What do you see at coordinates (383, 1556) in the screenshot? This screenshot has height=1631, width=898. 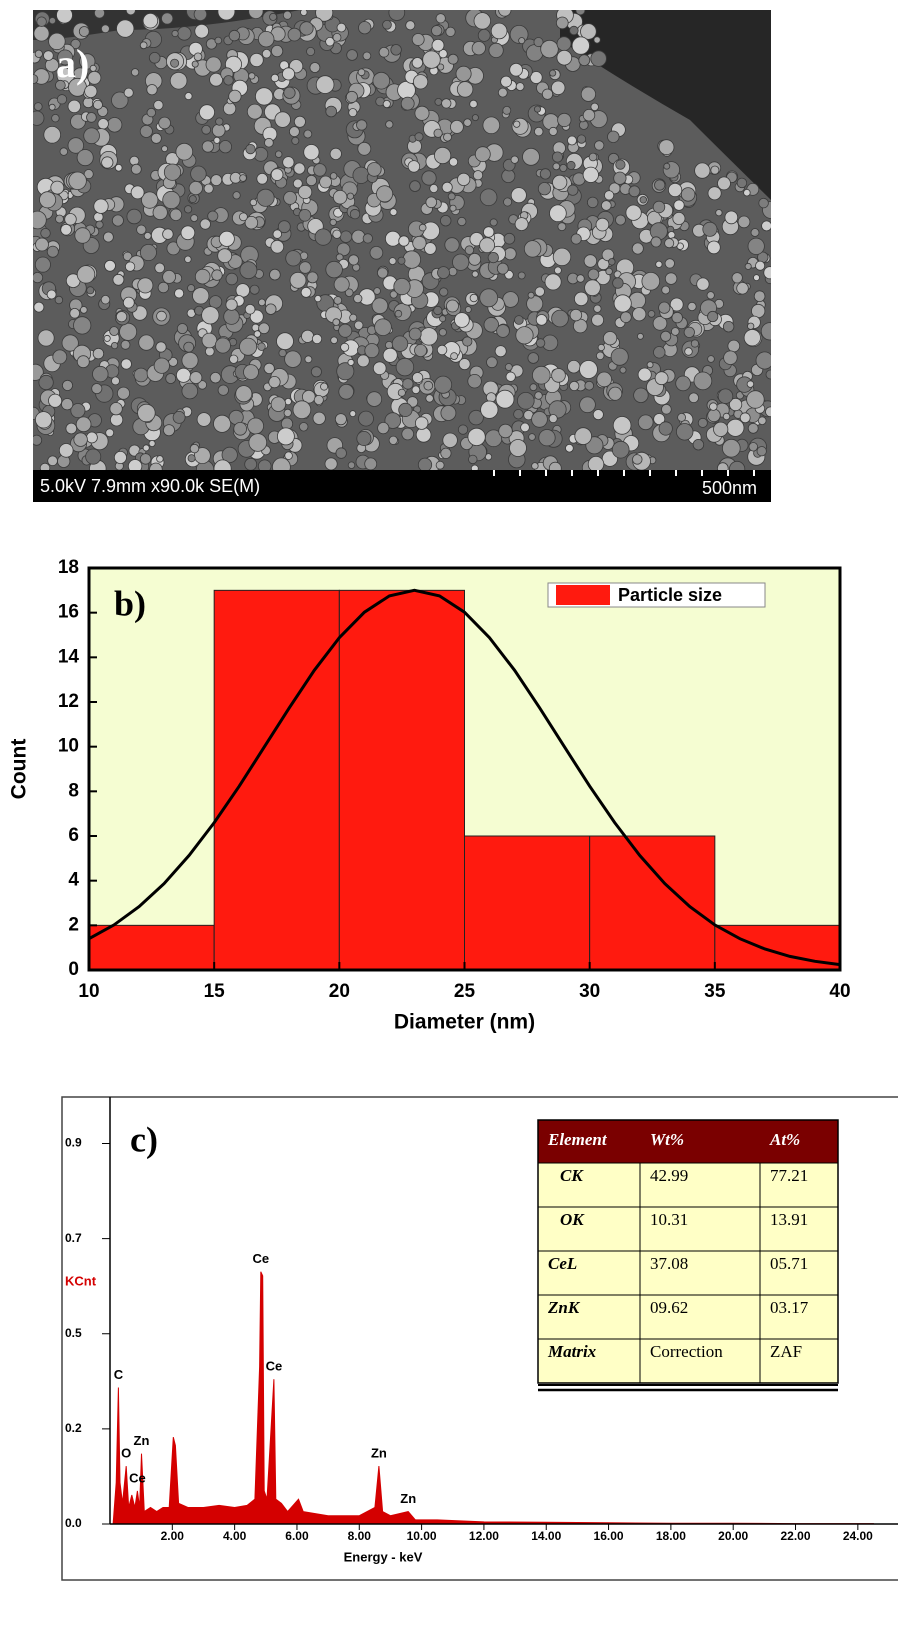 I see `x-axis-label: Energy - keV` at bounding box center [383, 1556].